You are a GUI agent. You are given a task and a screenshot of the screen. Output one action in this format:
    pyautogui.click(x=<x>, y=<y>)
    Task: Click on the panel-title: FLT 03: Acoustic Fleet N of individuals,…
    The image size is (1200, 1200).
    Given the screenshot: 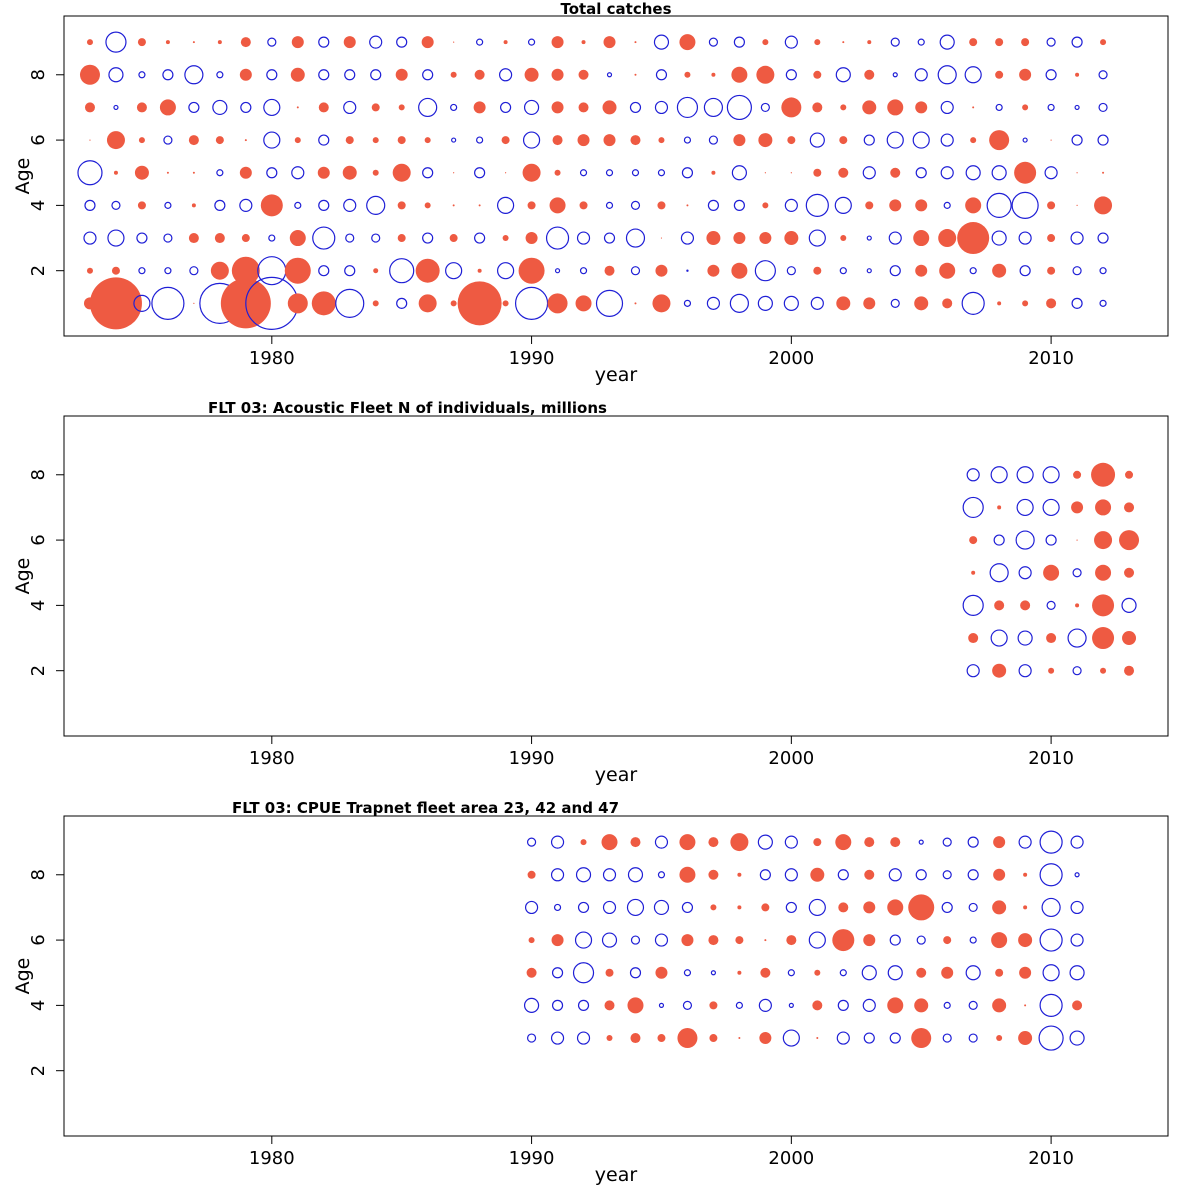 What is the action you would take?
    pyautogui.click(x=407, y=408)
    